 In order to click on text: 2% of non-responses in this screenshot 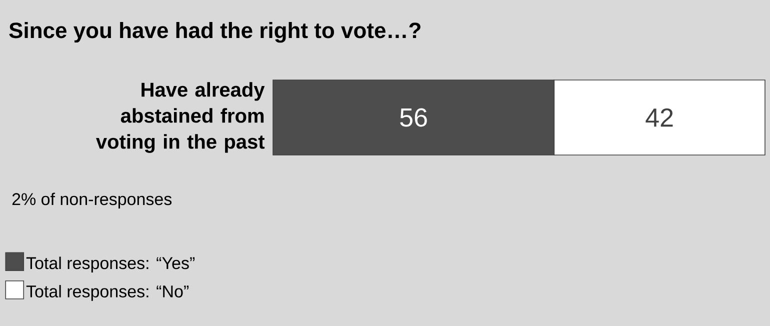, I will do `click(92, 200)`.